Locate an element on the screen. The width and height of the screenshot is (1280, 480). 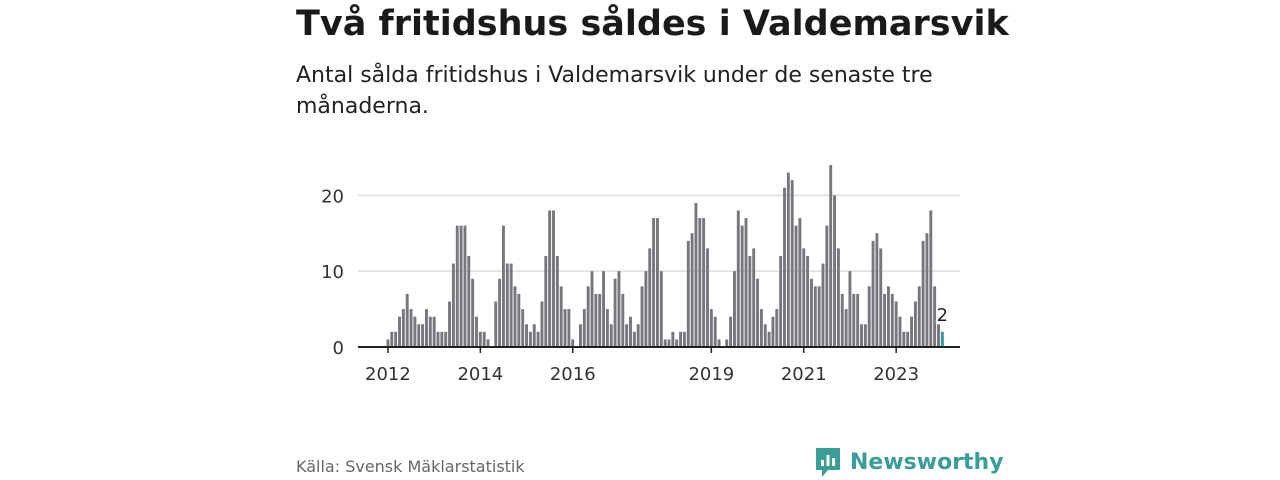
x-tick-label: 2014 is located at coordinates (480, 374).